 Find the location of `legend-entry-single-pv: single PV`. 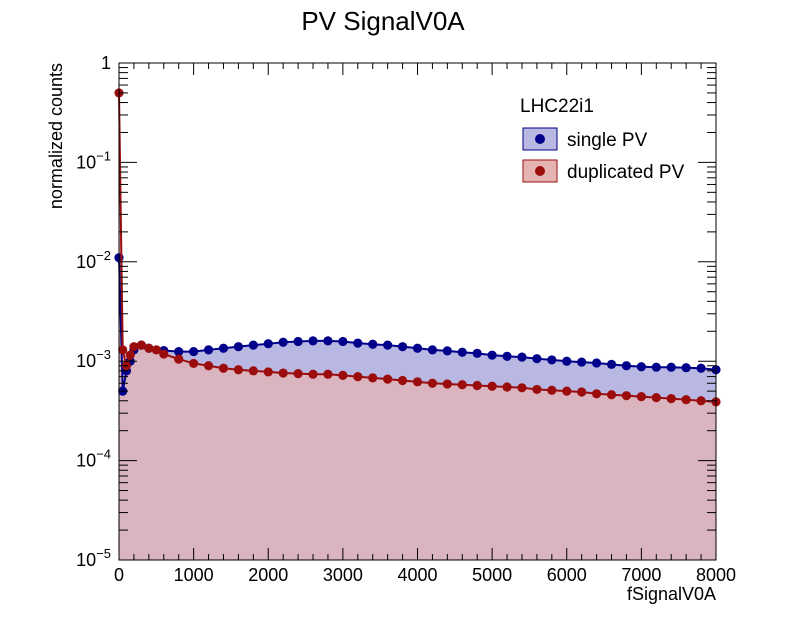

legend-entry-single-pv: single PV is located at coordinates (585, 139).